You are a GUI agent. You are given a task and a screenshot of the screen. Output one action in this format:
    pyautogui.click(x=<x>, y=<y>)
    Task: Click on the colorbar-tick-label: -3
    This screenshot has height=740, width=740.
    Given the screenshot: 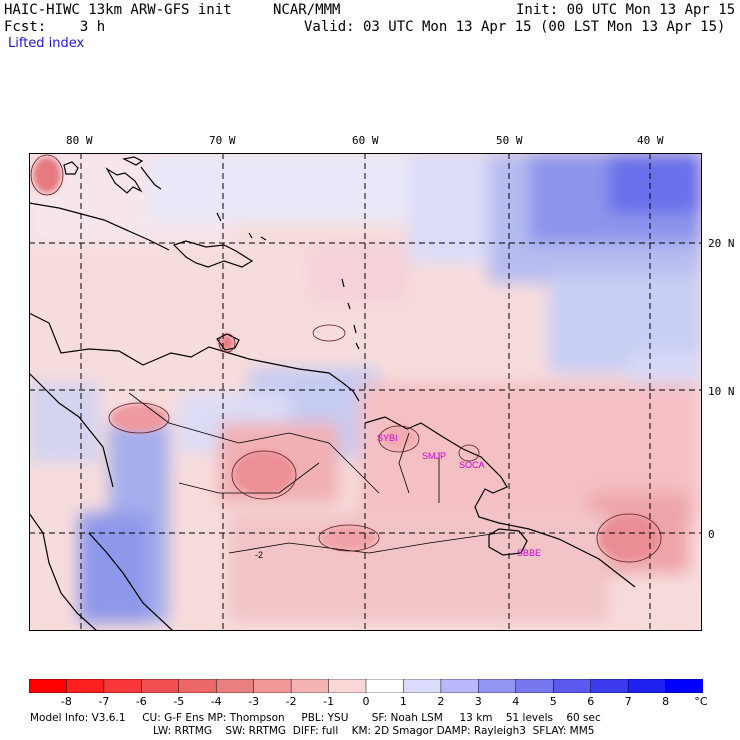 What is the action you would take?
    pyautogui.click(x=254, y=701)
    